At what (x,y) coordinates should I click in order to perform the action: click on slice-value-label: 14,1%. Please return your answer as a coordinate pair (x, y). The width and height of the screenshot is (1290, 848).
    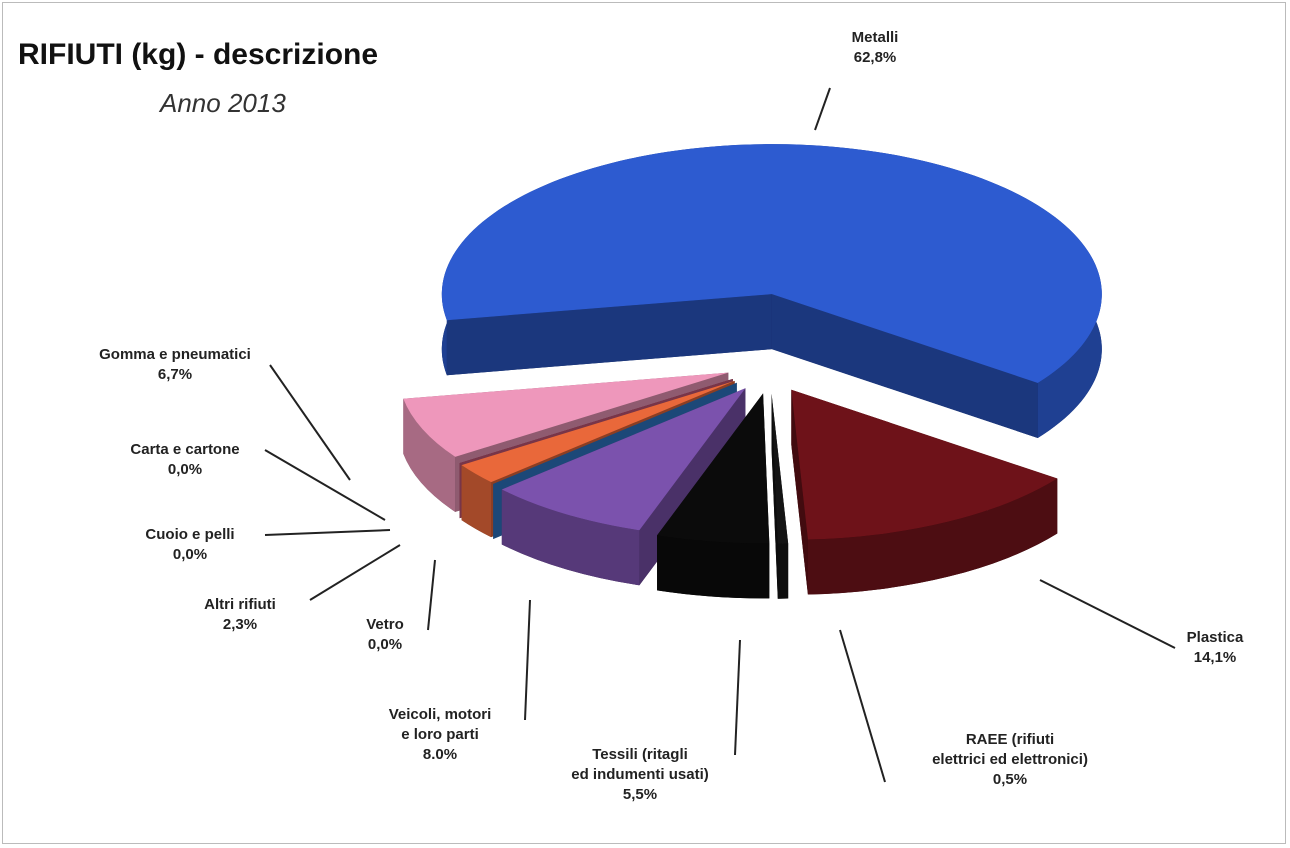
    Looking at the image, I should click on (1215, 657).